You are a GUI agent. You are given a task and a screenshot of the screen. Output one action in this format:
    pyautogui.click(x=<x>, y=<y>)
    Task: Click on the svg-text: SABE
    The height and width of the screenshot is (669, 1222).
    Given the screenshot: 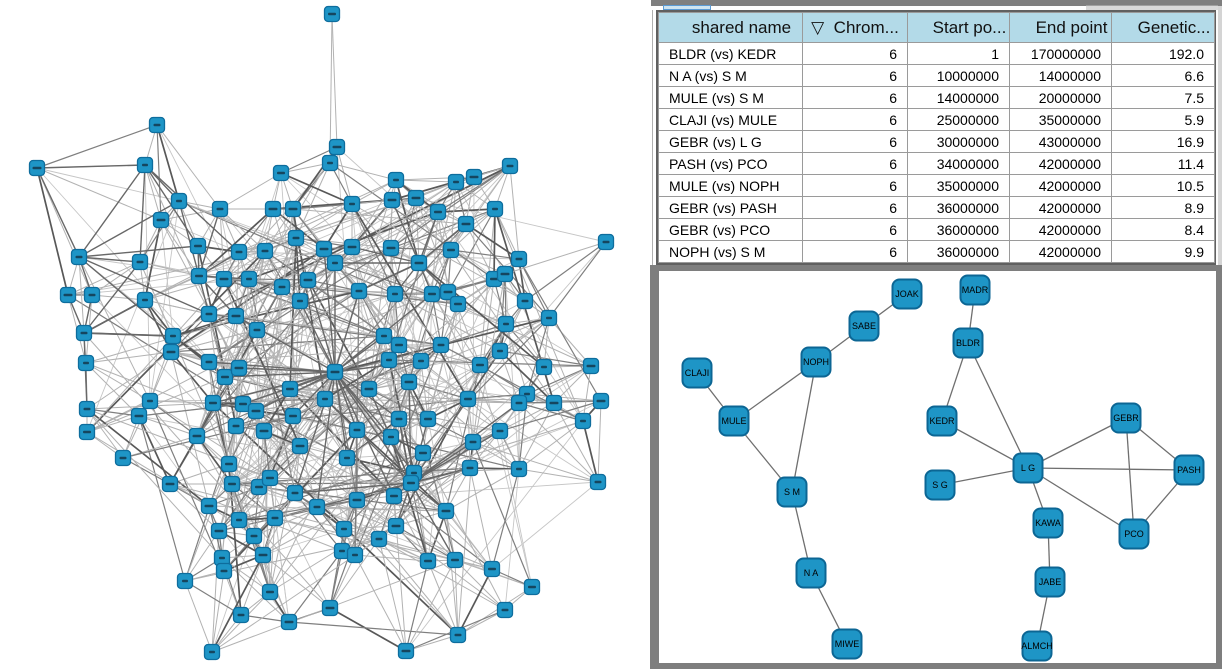 What is the action you would take?
    pyautogui.click(x=864, y=326)
    